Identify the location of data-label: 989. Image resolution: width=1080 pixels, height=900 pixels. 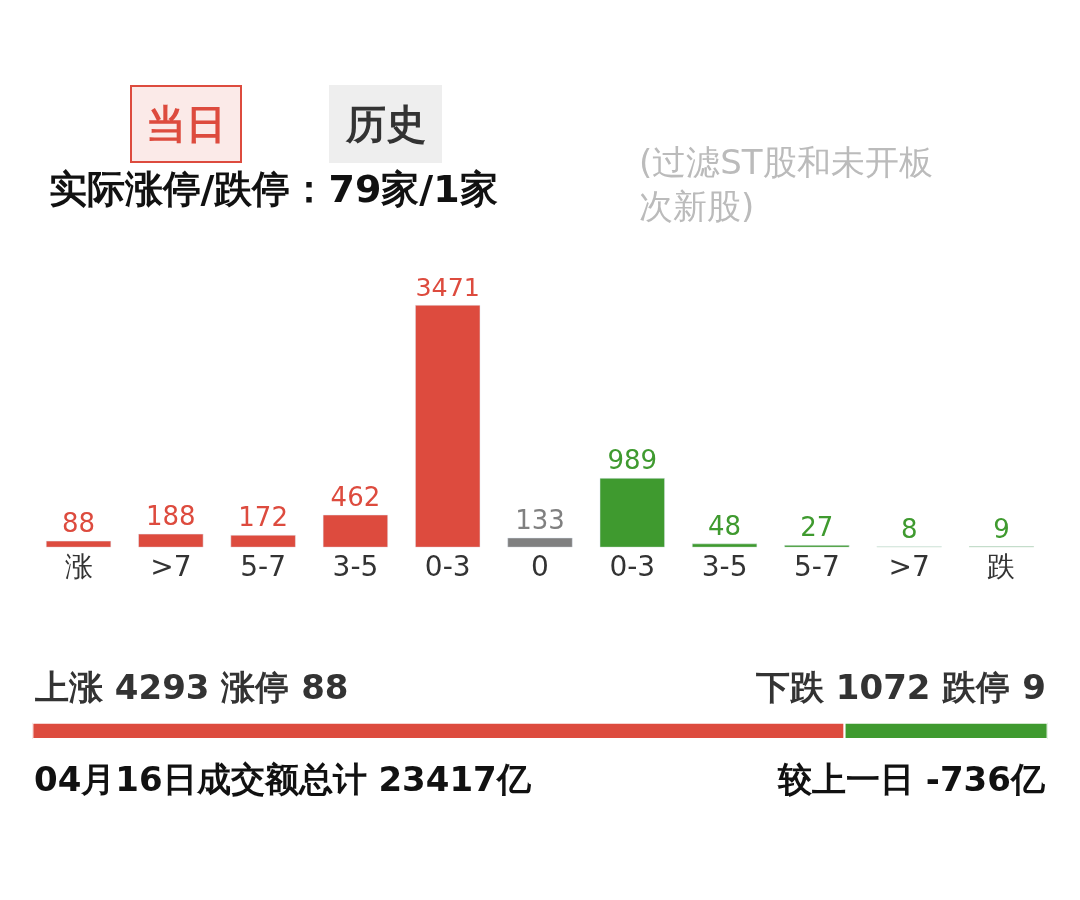
(632, 460).